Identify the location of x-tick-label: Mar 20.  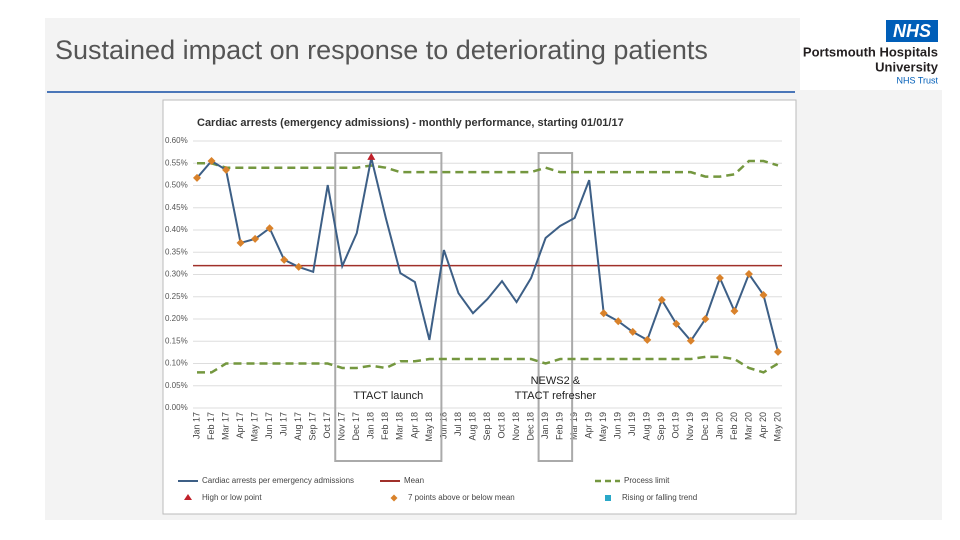
(748, 426).